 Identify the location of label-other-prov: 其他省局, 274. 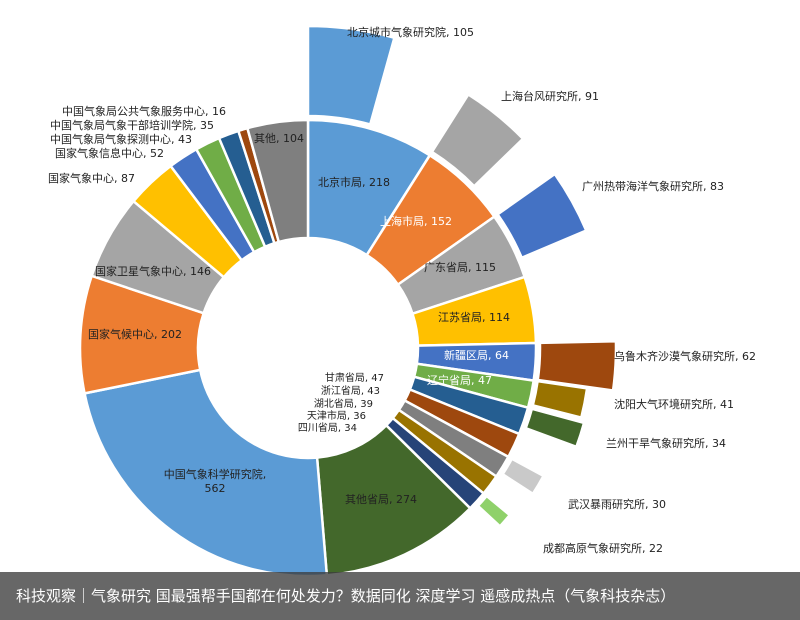
(381, 499).